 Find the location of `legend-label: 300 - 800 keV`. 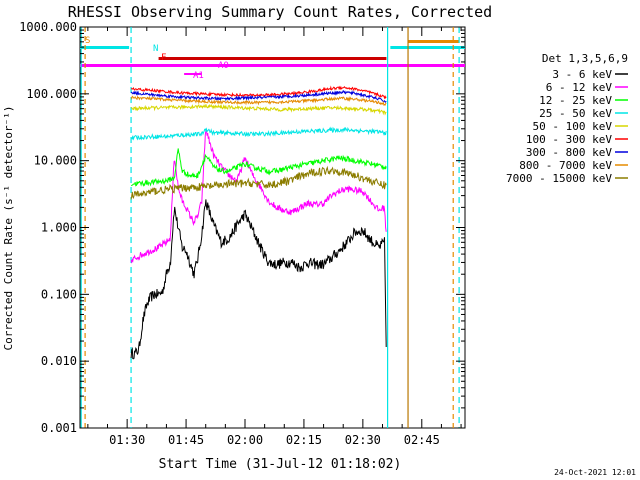

legend-label: 300 - 800 keV is located at coordinates (569, 152).